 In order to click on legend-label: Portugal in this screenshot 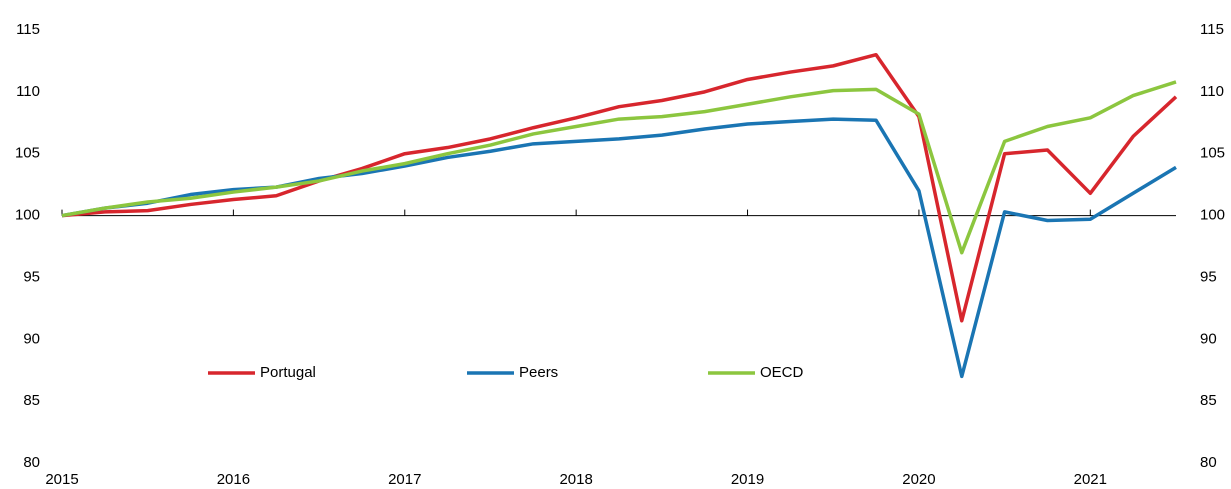, I will do `click(288, 372)`.